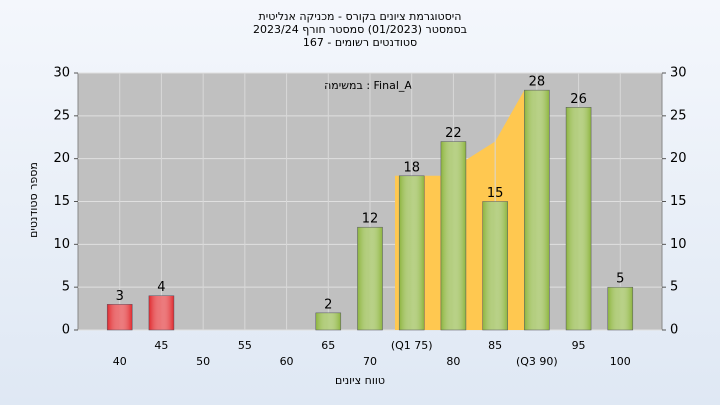 Image resolution: width=720 pixels, height=405 pixels. I want to click on y2-tick-label: 10, so click(678, 244).